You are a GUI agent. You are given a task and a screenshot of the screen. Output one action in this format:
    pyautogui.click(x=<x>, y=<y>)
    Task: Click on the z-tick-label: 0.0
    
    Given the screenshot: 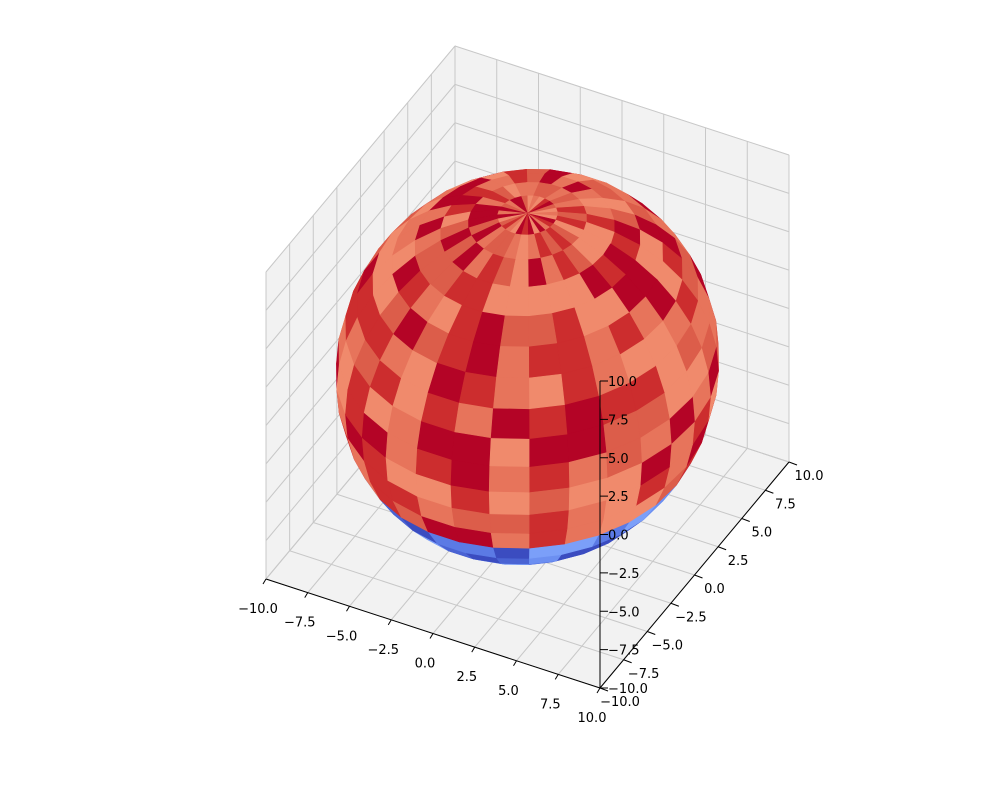 What is the action you would take?
    pyautogui.click(x=618, y=536)
    